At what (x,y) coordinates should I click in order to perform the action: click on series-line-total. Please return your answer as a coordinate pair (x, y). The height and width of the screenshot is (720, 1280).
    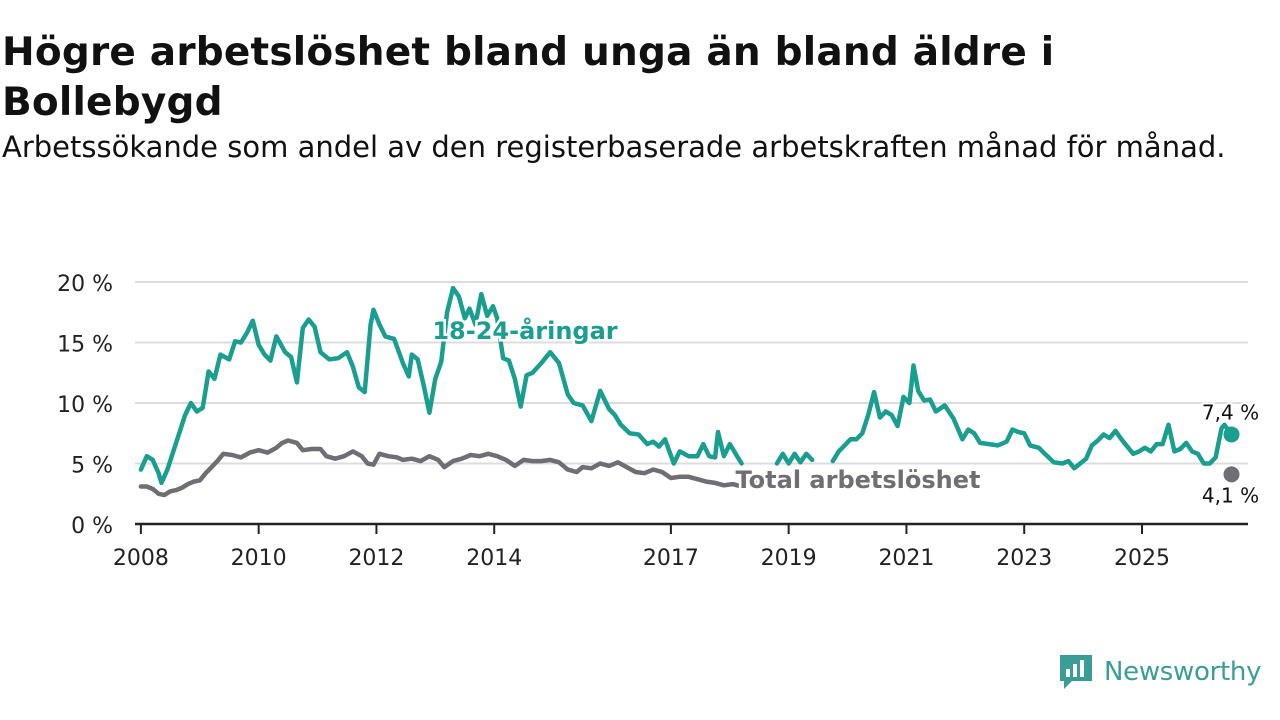
    Looking at the image, I should click on (454, 468).